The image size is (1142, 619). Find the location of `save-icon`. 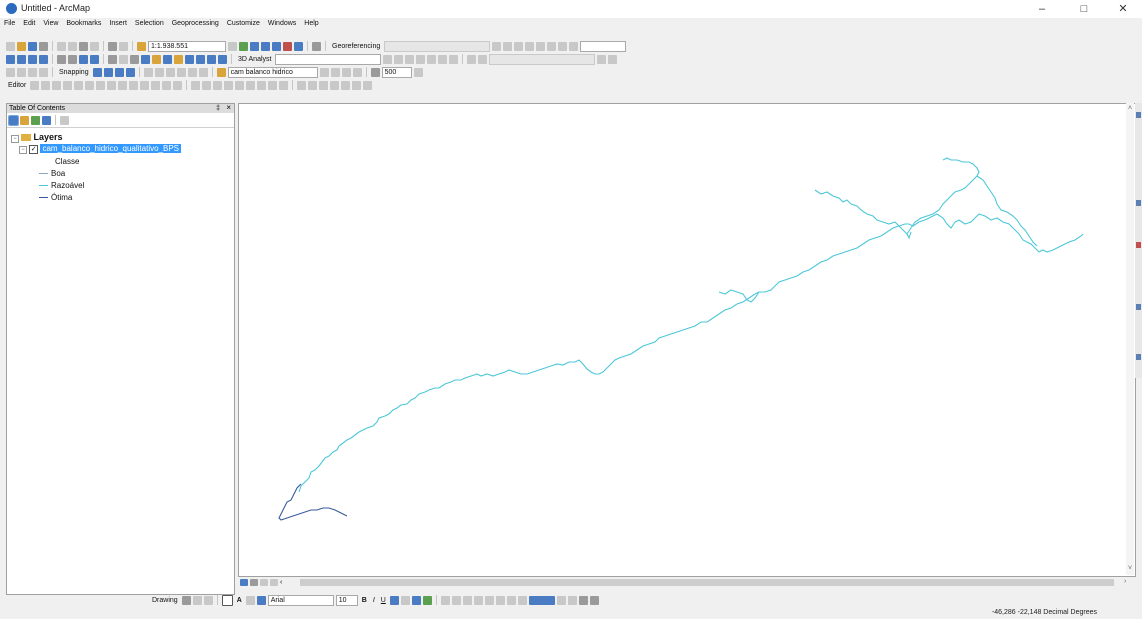

save-icon is located at coordinates (32, 46).